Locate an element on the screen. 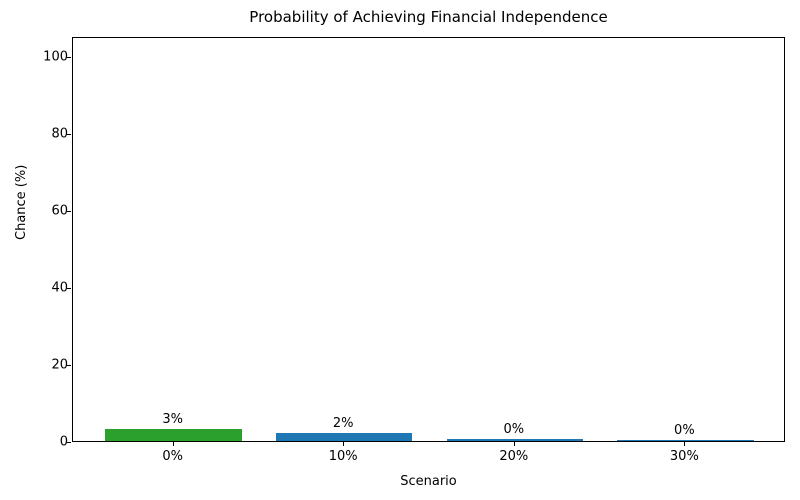  y-tick-label: 20 is located at coordinates (59, 365).